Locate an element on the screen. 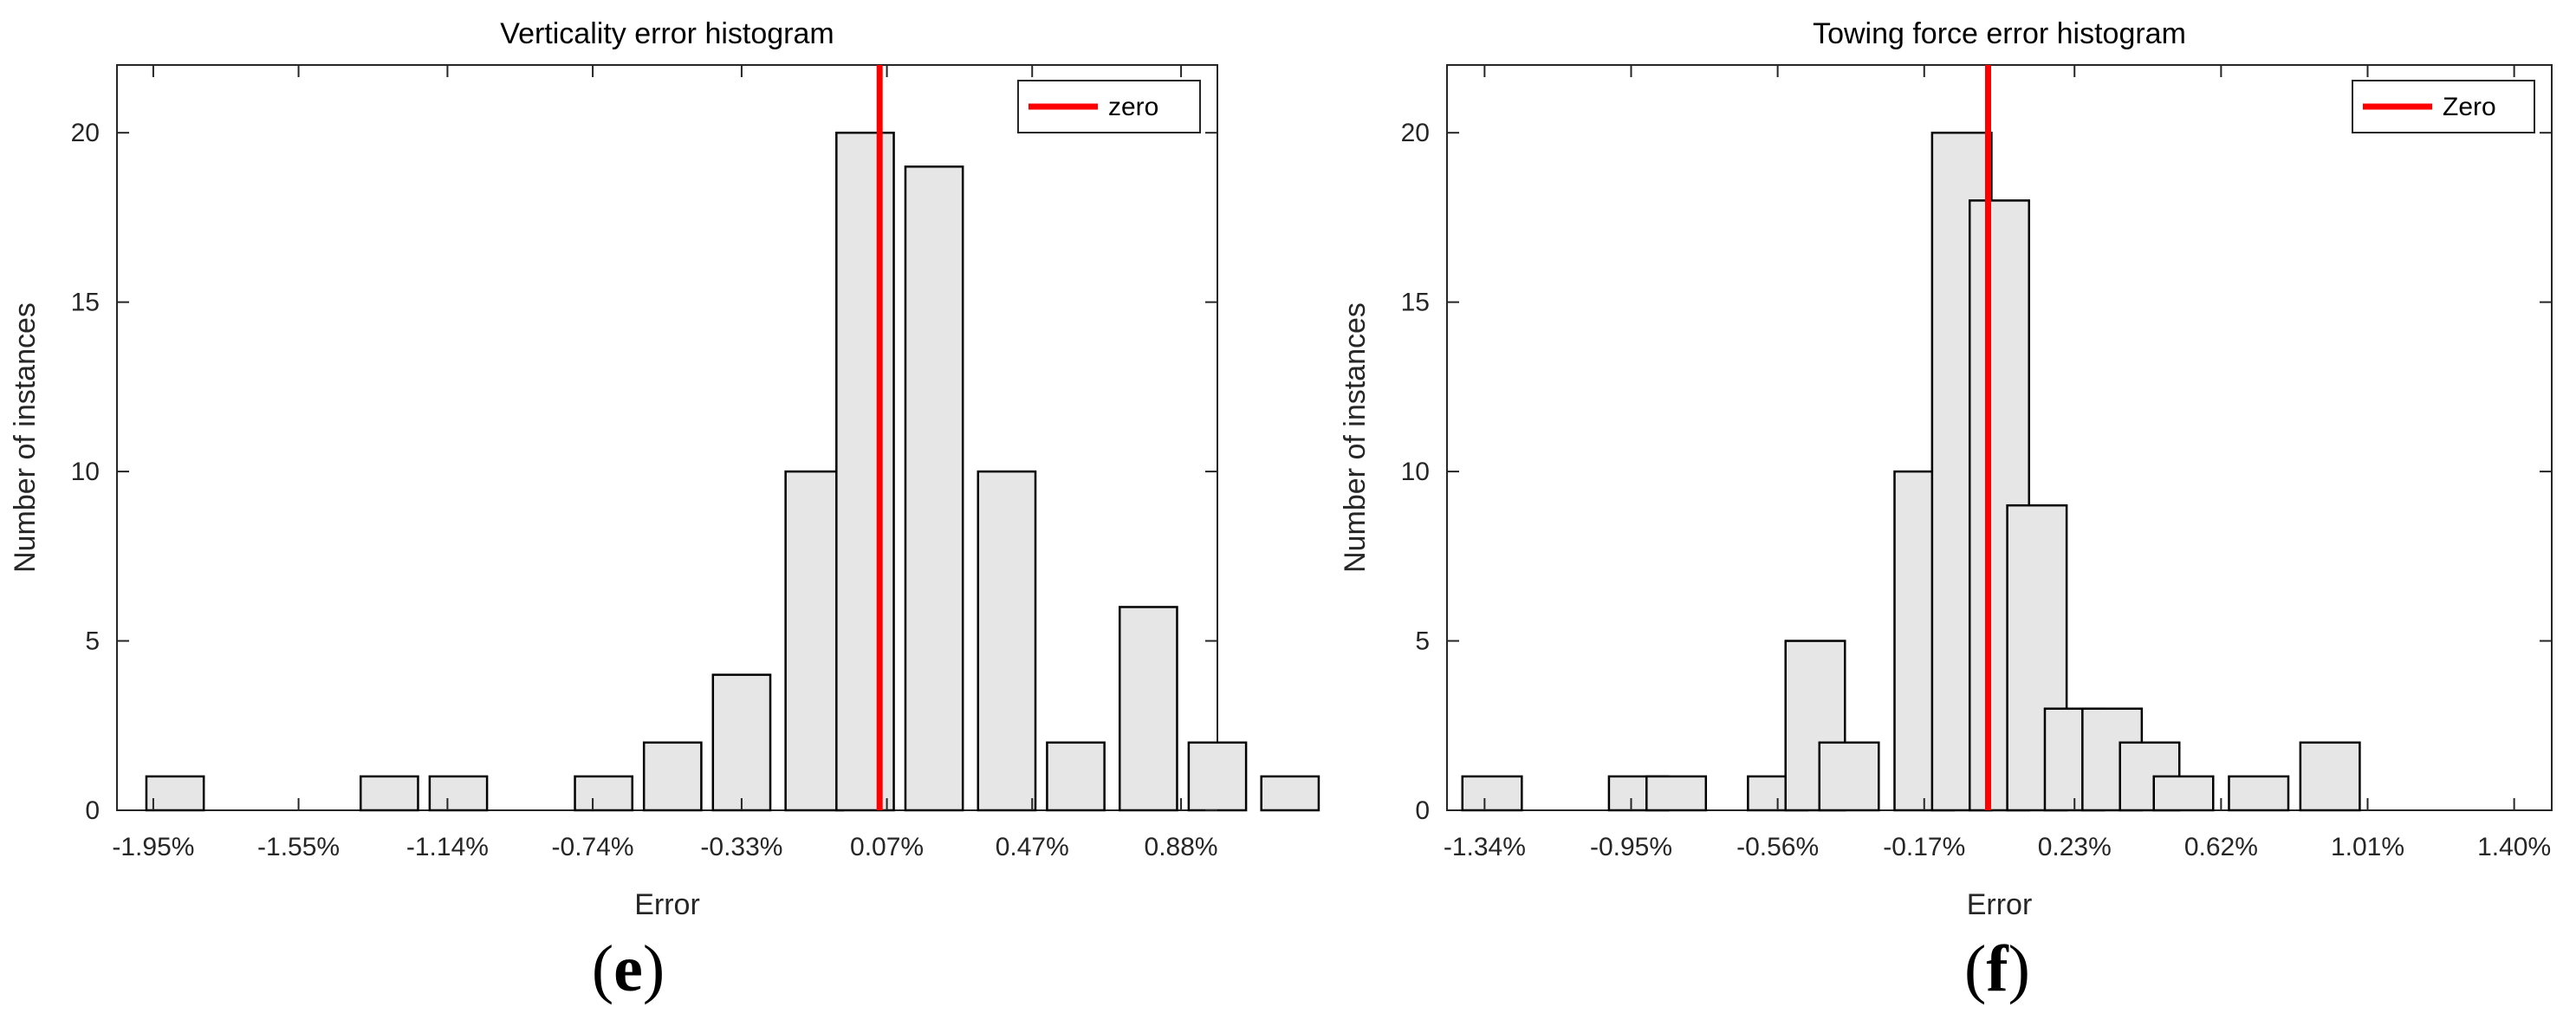  x-tick-label: 0.47% is located at coordinates (1033, 847).